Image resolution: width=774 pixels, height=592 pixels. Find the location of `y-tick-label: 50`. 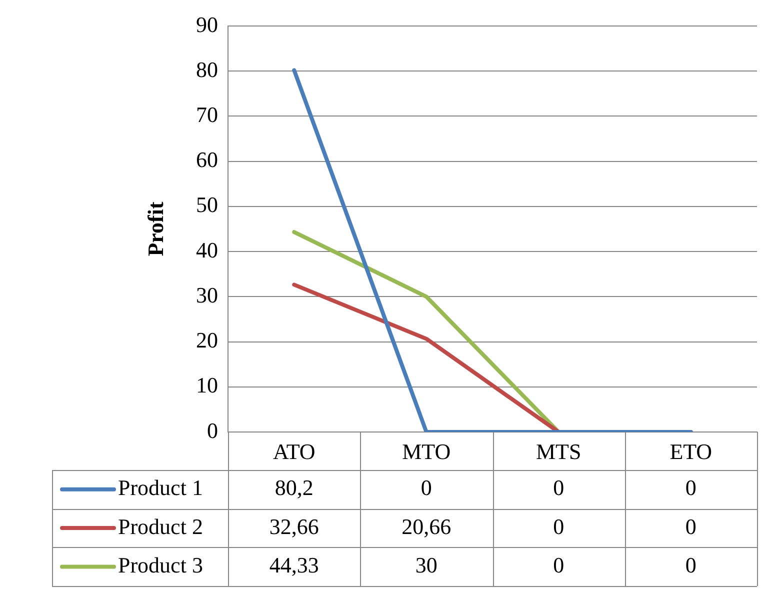

y-tick-label: 50 is located at coordinates (207, 205).